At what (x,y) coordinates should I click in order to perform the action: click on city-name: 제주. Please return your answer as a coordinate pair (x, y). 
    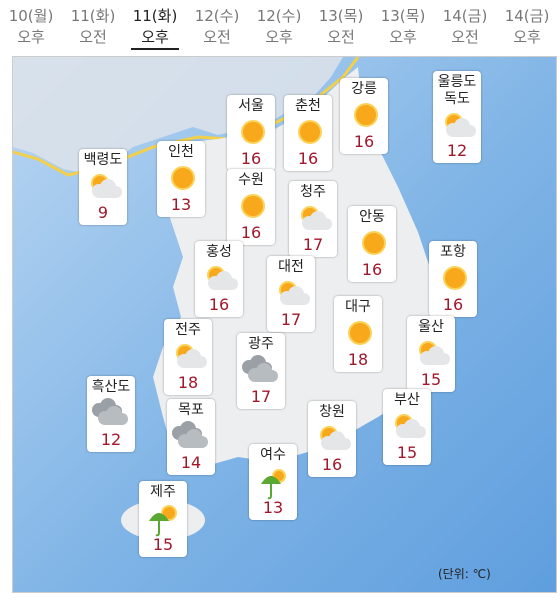
    Looking at the image, I should click on (163, 492).